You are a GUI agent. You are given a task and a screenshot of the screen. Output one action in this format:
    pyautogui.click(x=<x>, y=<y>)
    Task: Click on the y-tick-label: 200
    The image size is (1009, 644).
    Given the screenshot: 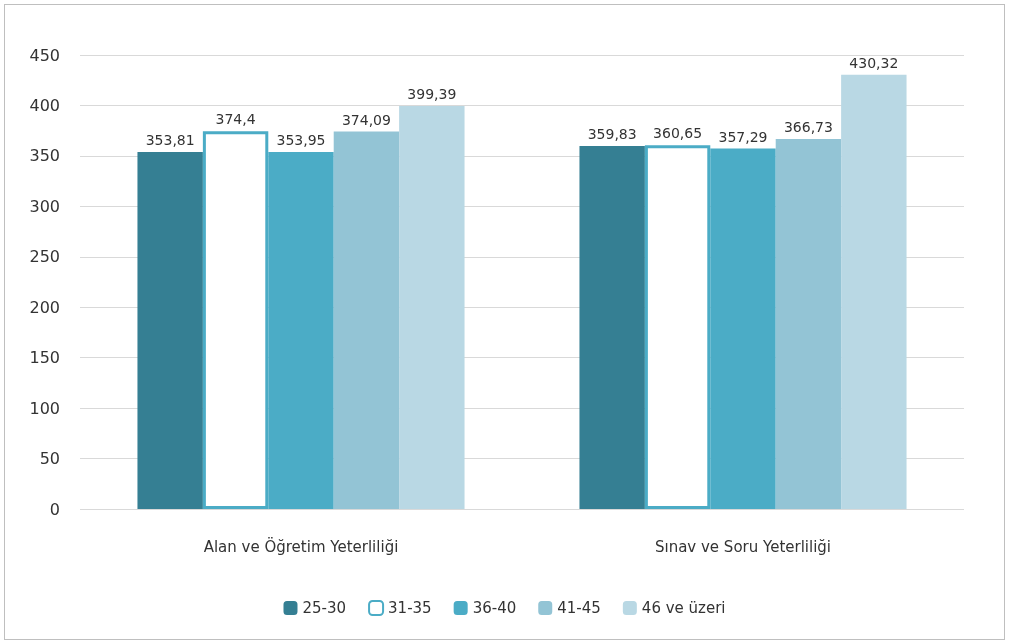 What is the action you would take?
    pyautogui.click(x=44, y=307)
    